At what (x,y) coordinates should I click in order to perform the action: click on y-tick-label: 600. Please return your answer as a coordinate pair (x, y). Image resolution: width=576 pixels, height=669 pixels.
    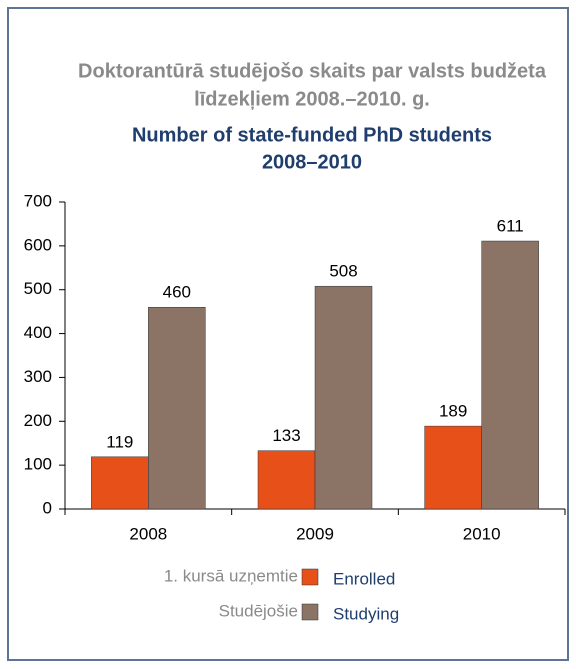
    Looking at the image, I should click on (38, 244).